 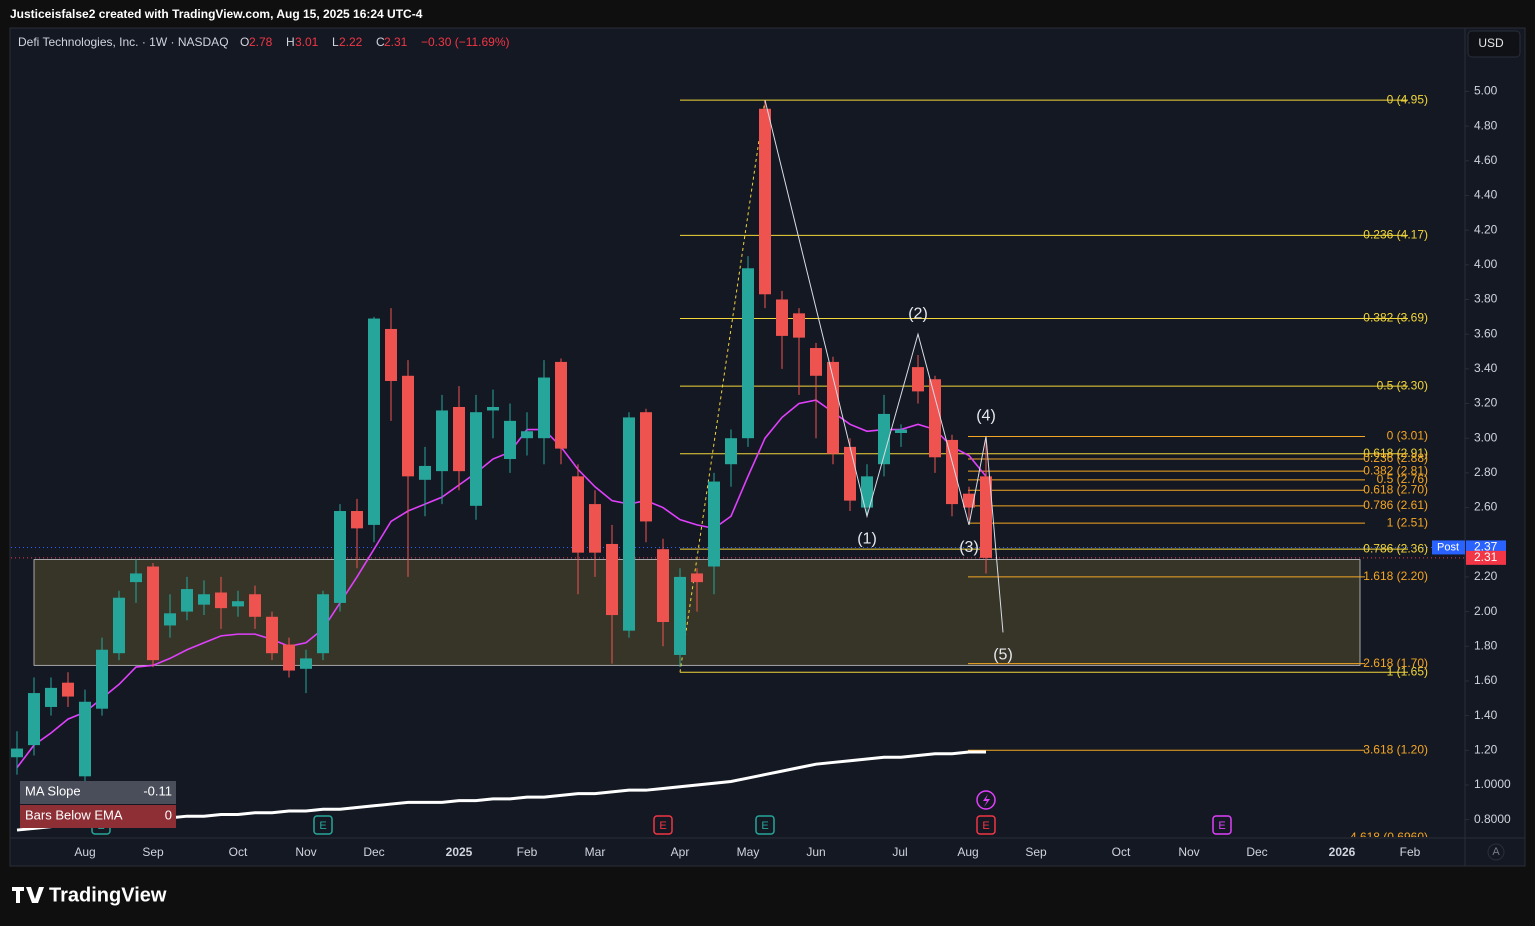 What do you see at coordinates (305, 852) in the screenshot?
I see `x-tick-label: Nov` at bounding box center [305, 852].